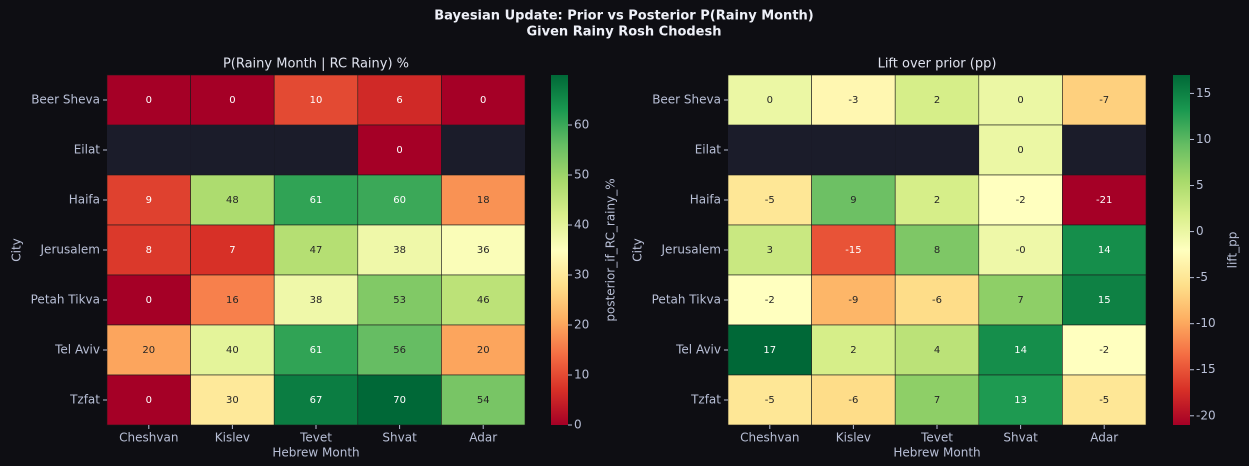  I want to click on cell-label: 10, so click(316, 100).